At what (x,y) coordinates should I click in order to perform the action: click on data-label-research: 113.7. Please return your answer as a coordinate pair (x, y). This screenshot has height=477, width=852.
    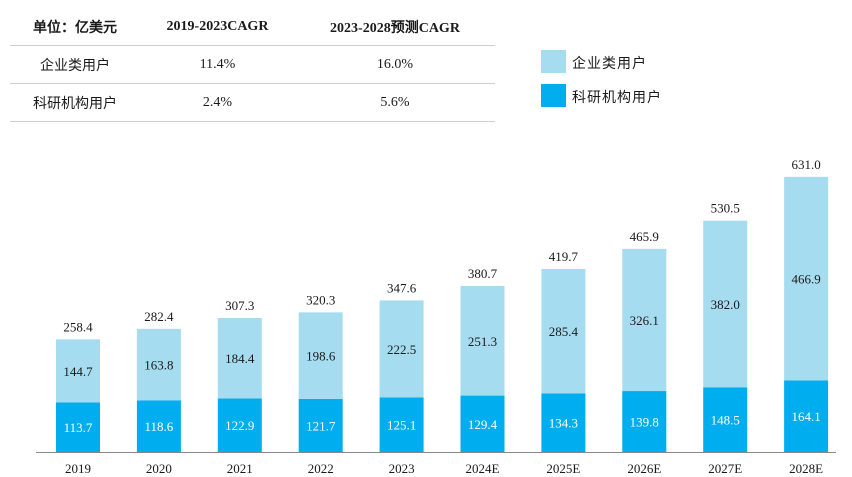
    Looking at the image, I should click on (78, 427).